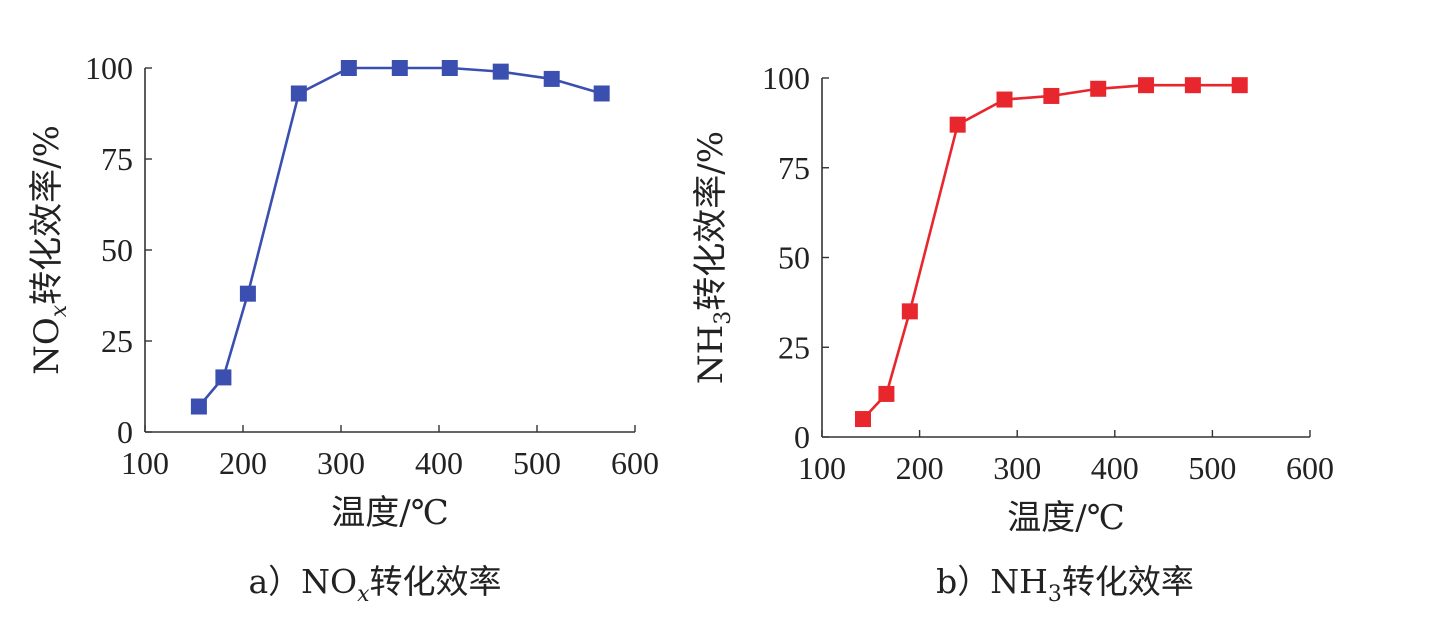 The image size is (1442, 634). I want to click on panel-caption: b）NH3转化效率, so click(1065, 584).